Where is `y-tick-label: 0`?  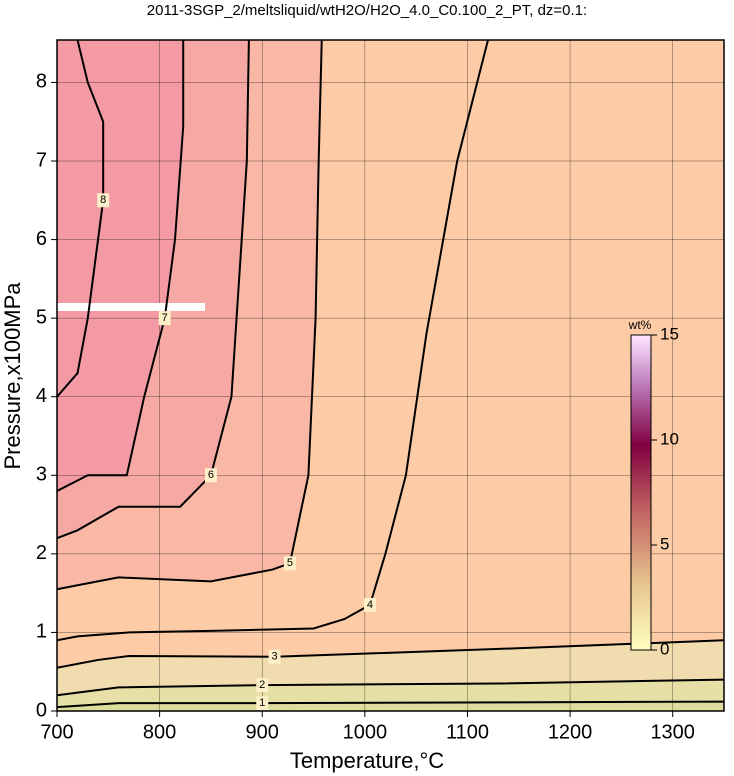 y-tick-label: 0 is located at coordinates (41, 710).